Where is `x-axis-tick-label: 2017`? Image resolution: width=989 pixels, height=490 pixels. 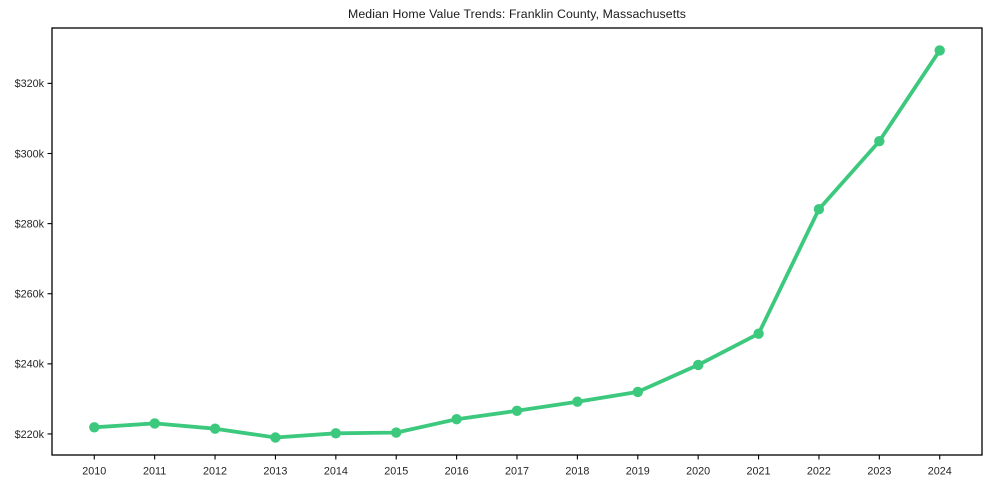
x-axis-tick-label: 2017 is located at coordinates (517, 472).